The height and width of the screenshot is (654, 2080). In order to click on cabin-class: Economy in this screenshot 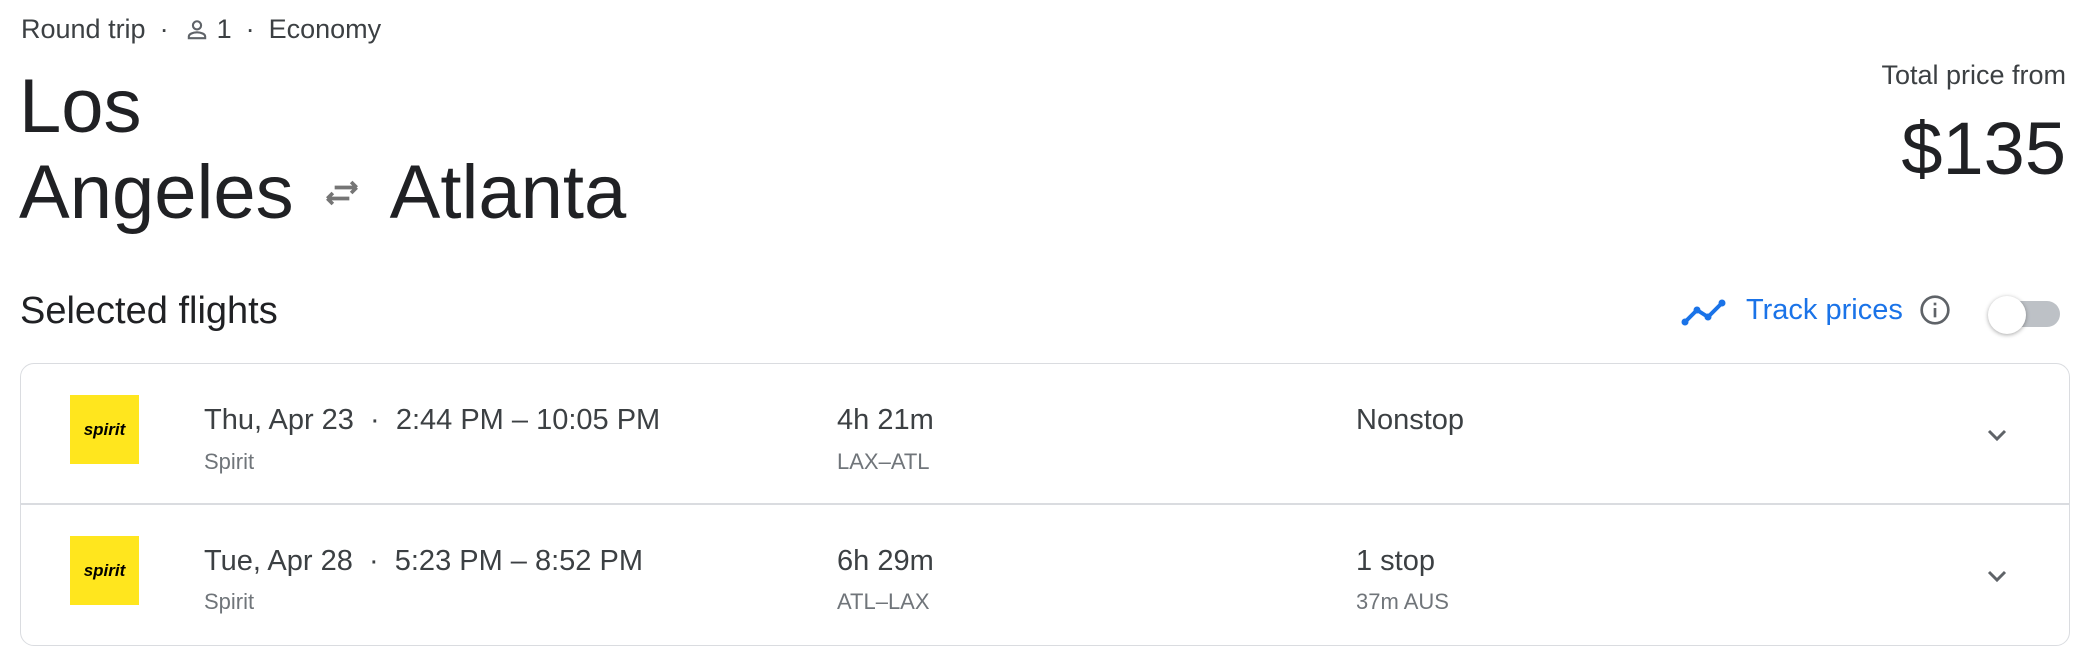, I will do `click(325, 29)`.